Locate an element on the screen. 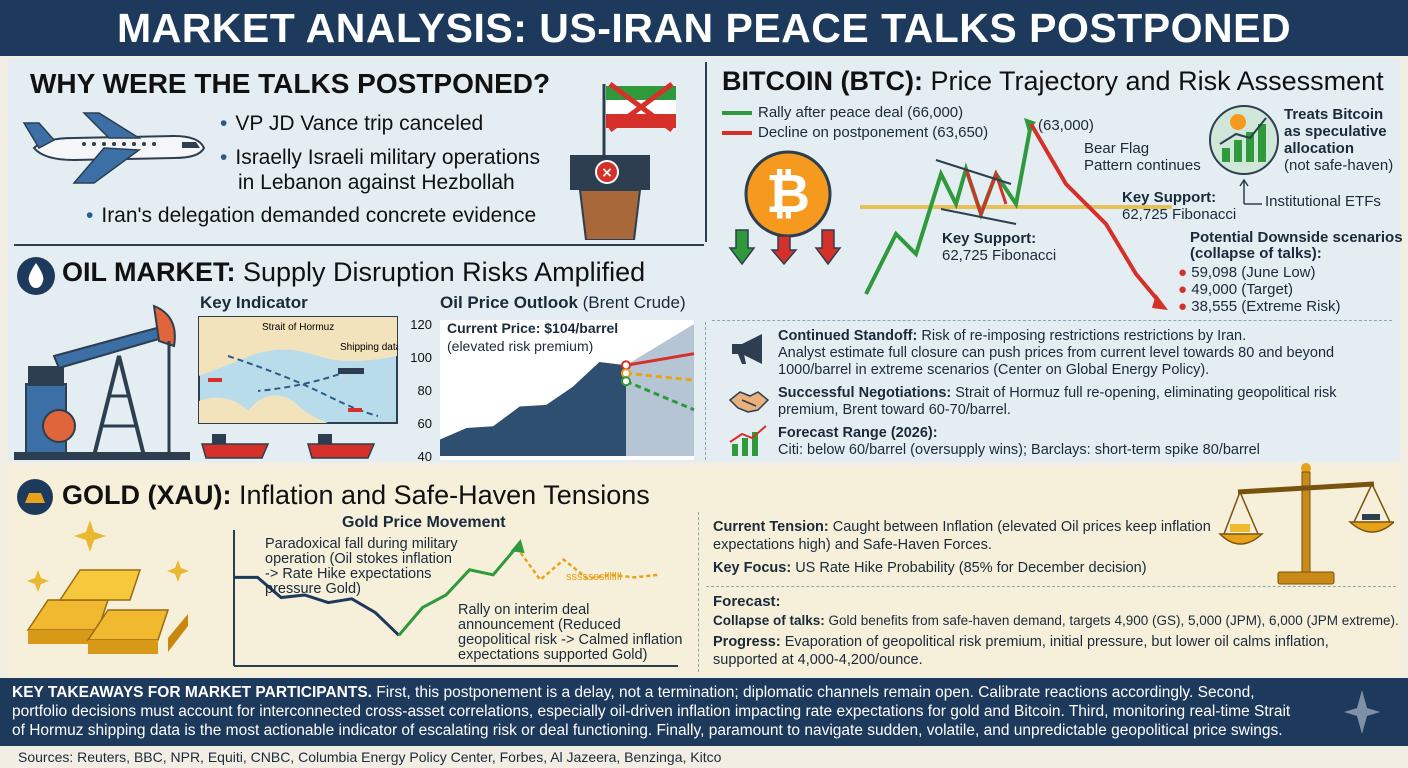  gold-line-forecast is located at coordinates (587, 564).